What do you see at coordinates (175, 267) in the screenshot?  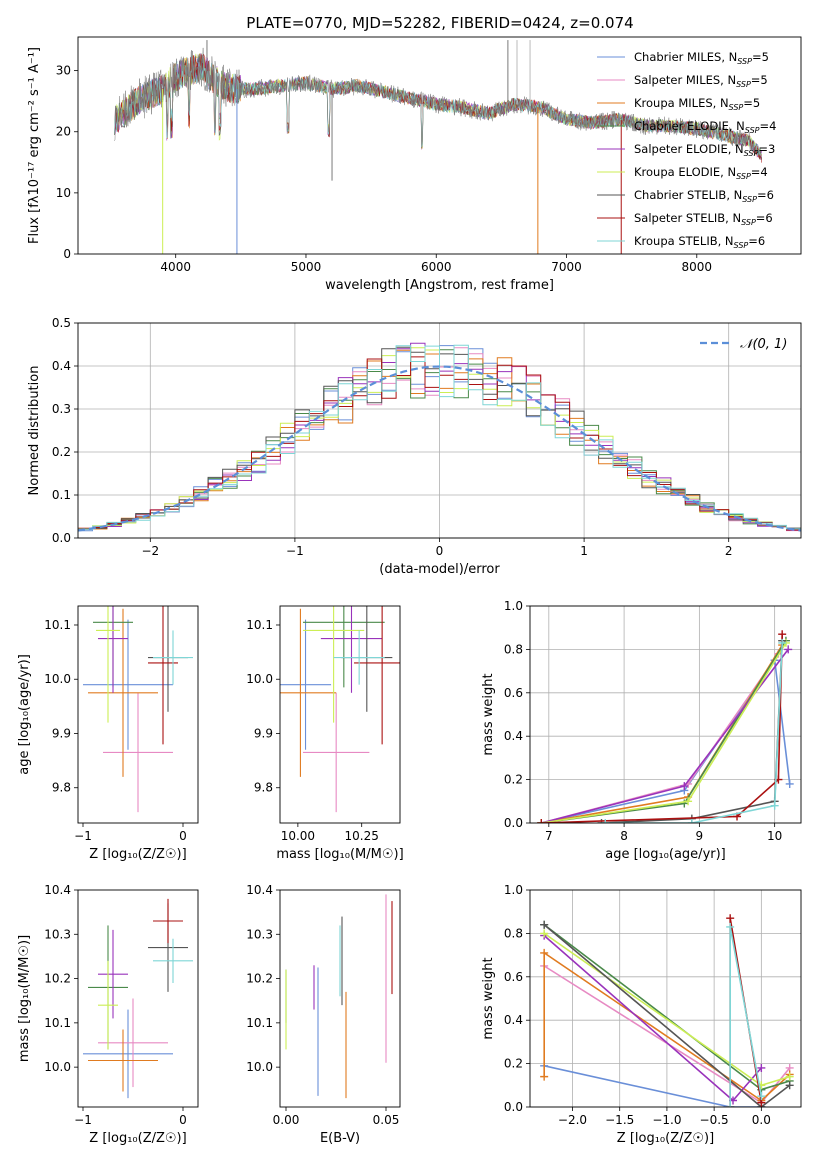 I see `x-tick-label: 4000` at bounding box center [175, 267].